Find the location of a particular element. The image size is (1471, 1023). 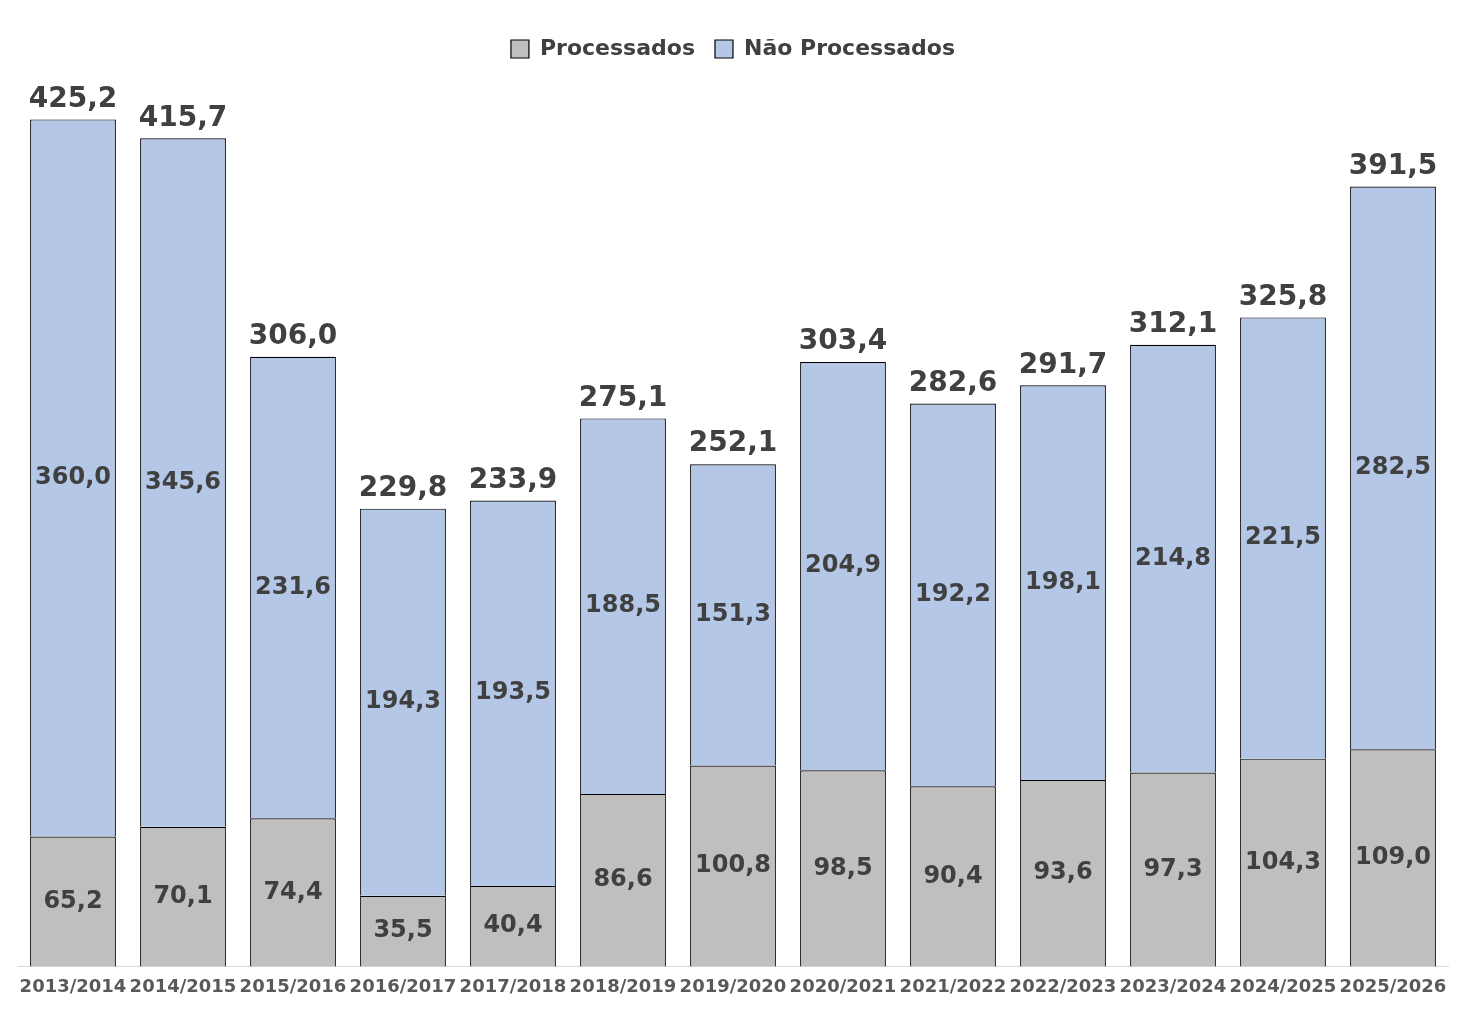

total-label: 229,8 is located at coordinates (403, 486).